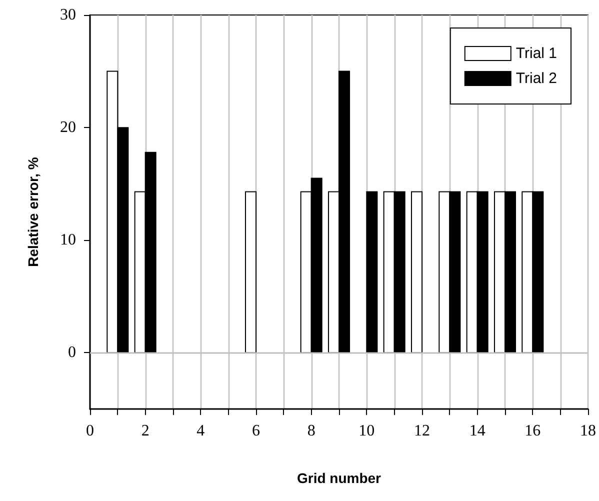 Image resolution: width=599 pixels, height=501 pixels. Describe the element at coordinates (537, 53) in the screenshot. I see `legend-label: Trial 1` at that location.